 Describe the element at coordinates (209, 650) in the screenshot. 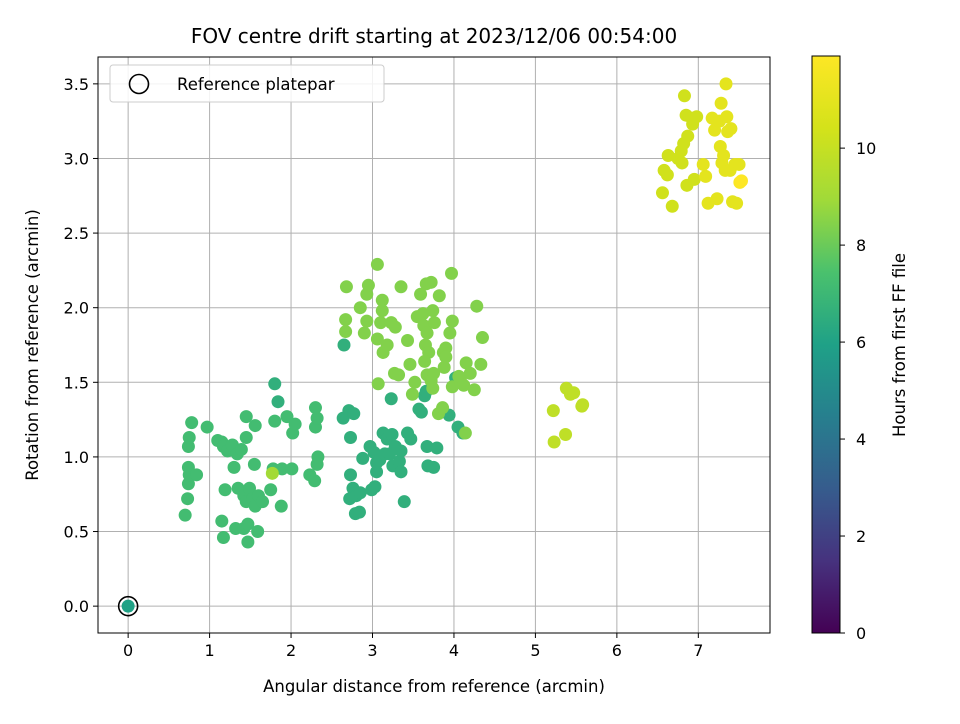

I see `x-tick-label: 1` at that location.